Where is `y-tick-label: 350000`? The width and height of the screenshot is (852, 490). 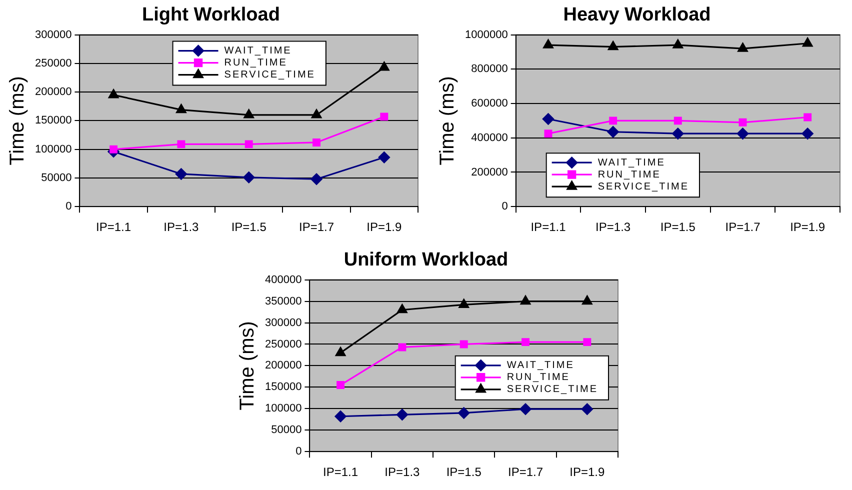 y-tick-label: 350000 is located at coordinates (283, 301).